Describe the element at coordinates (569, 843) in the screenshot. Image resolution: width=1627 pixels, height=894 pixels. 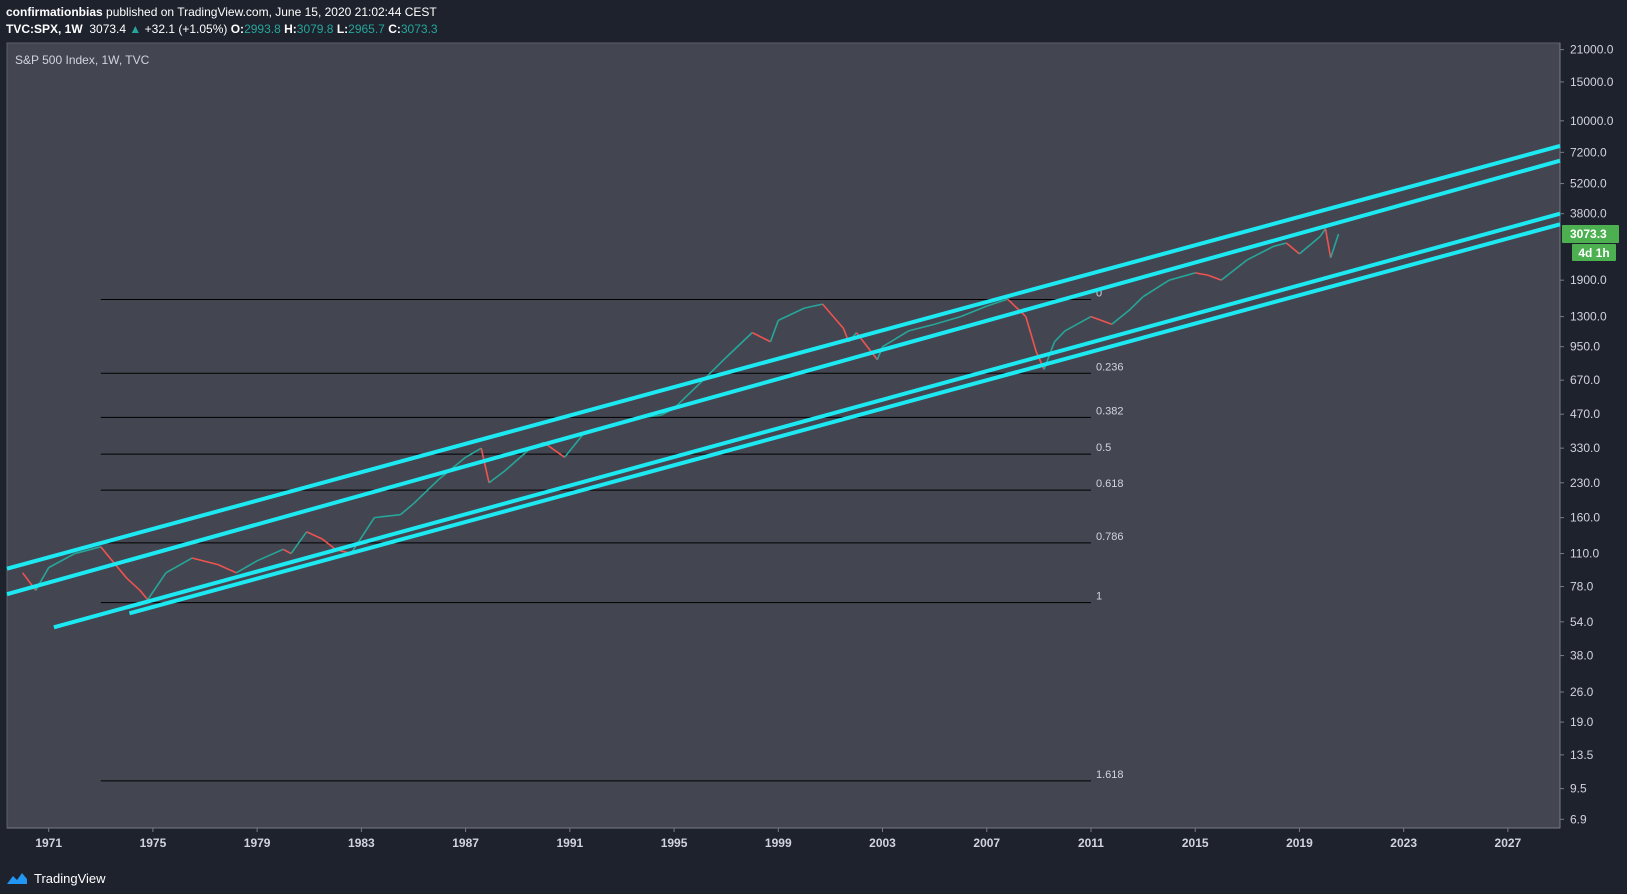
I see `x-tick-label: 1991` at that location.